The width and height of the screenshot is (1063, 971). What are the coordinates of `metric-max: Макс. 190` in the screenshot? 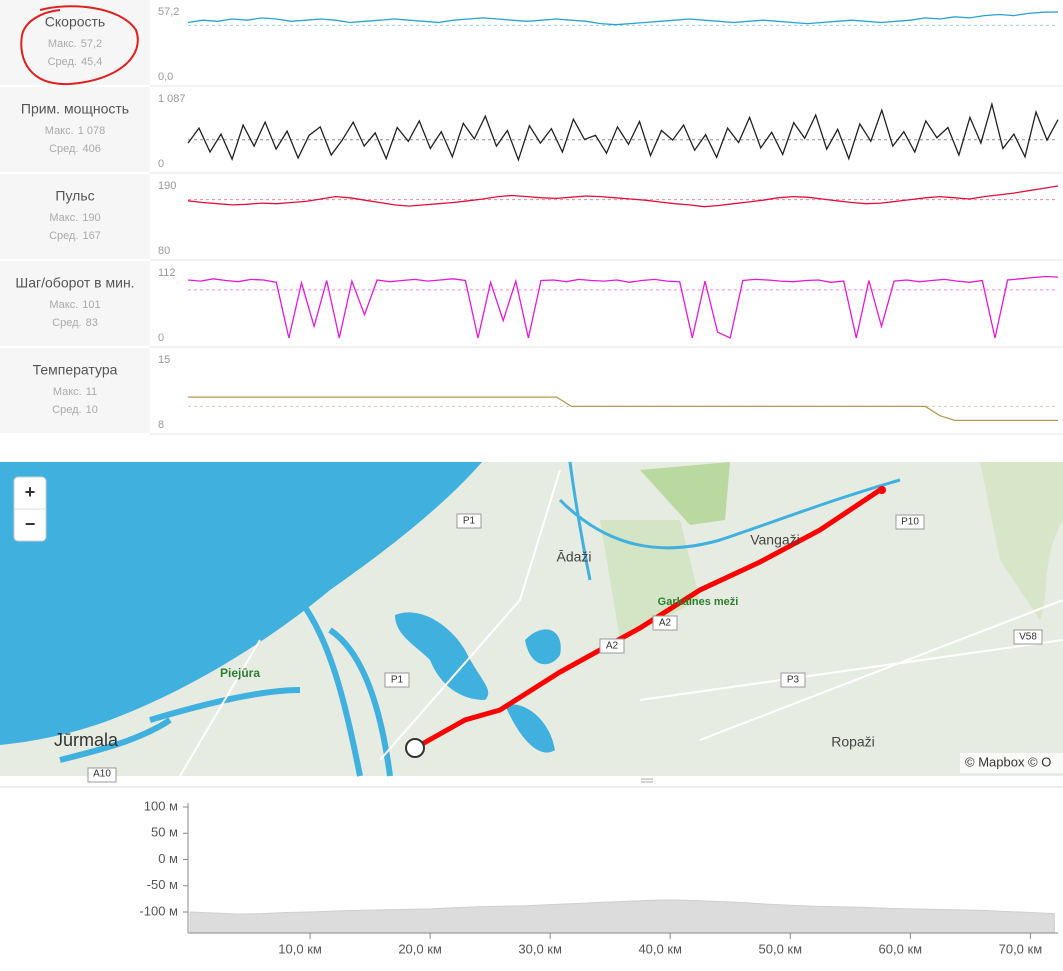 It's located at (74, 218).